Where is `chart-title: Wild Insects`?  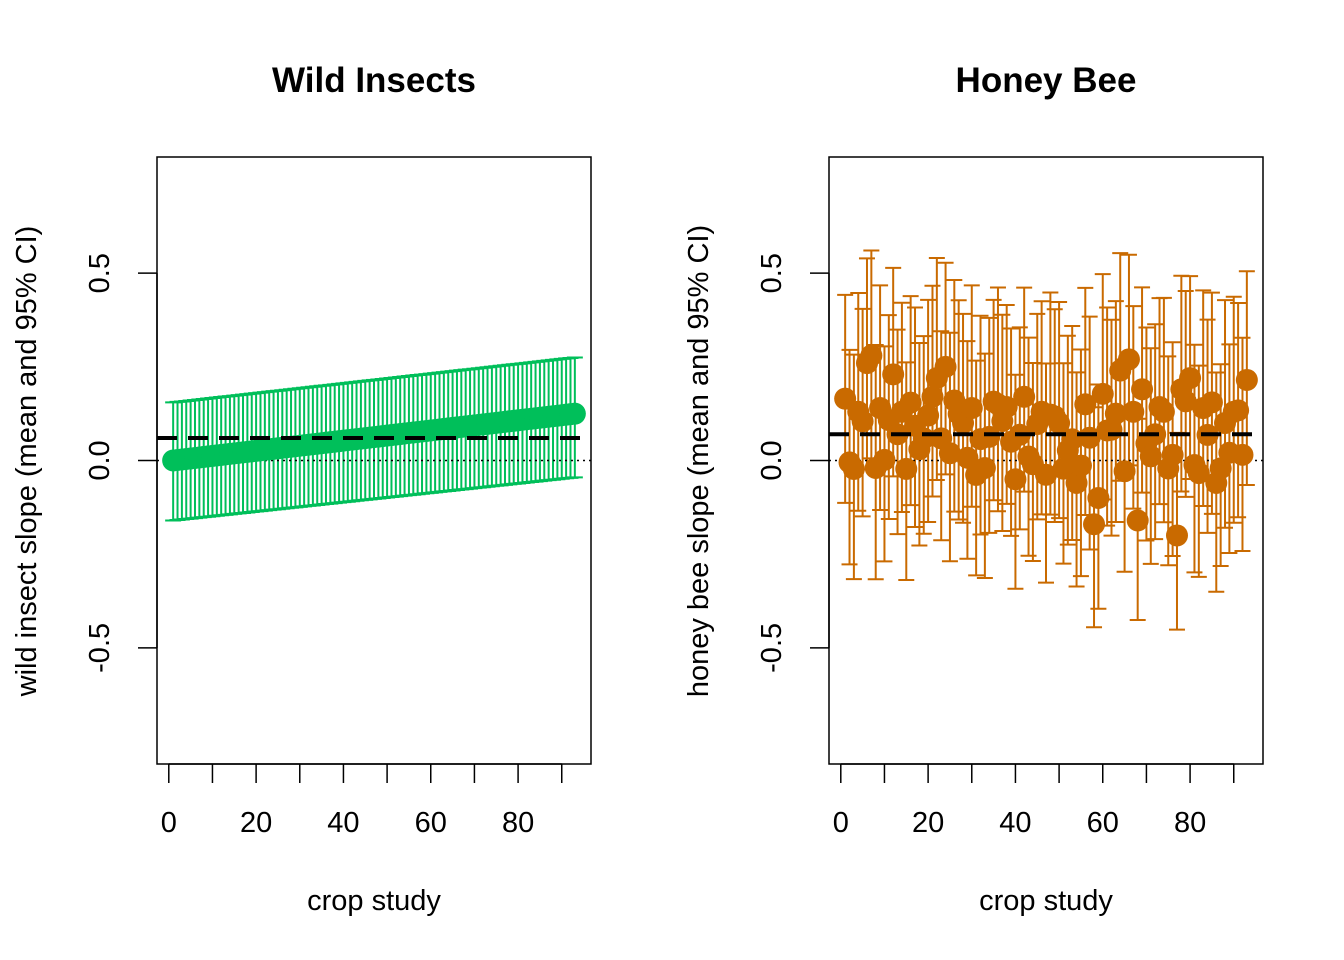 chart-title: Wild Insects is located at coordinates (374, 80).